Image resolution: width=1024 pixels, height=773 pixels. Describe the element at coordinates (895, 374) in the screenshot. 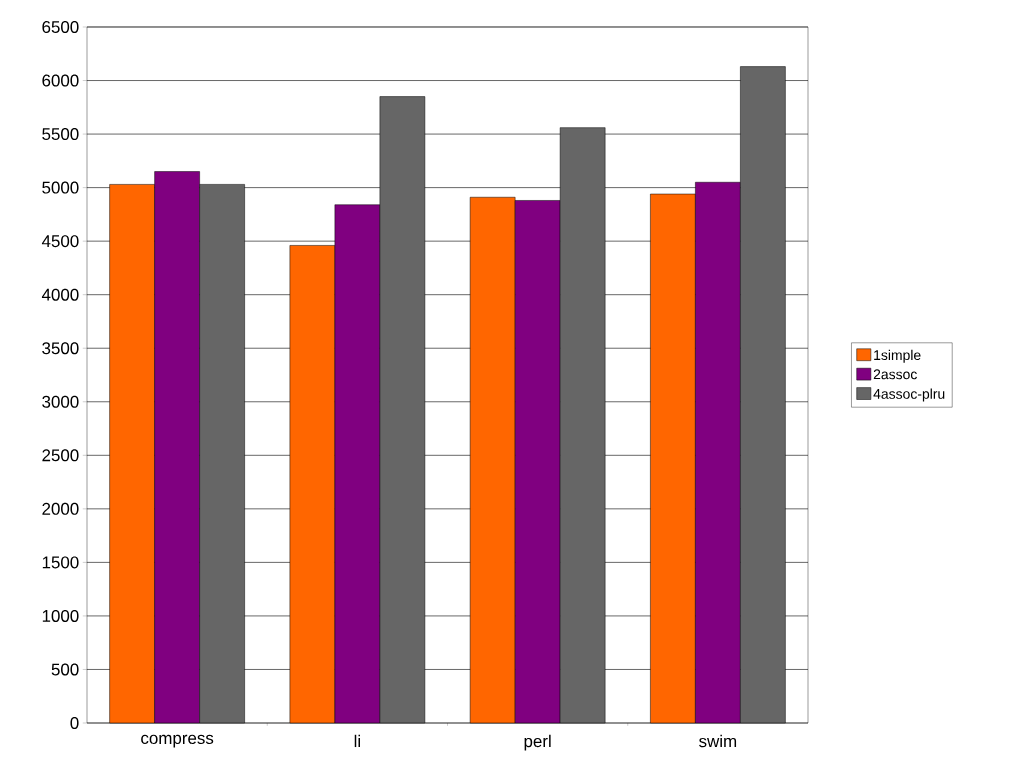

I see `legend-label: 2assoc` at that location.